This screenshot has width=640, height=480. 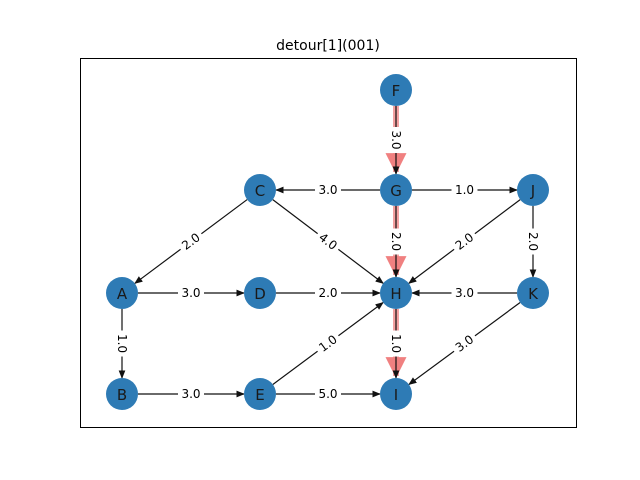 I want to click on node-label-i: I, so click(x=396, y=395).